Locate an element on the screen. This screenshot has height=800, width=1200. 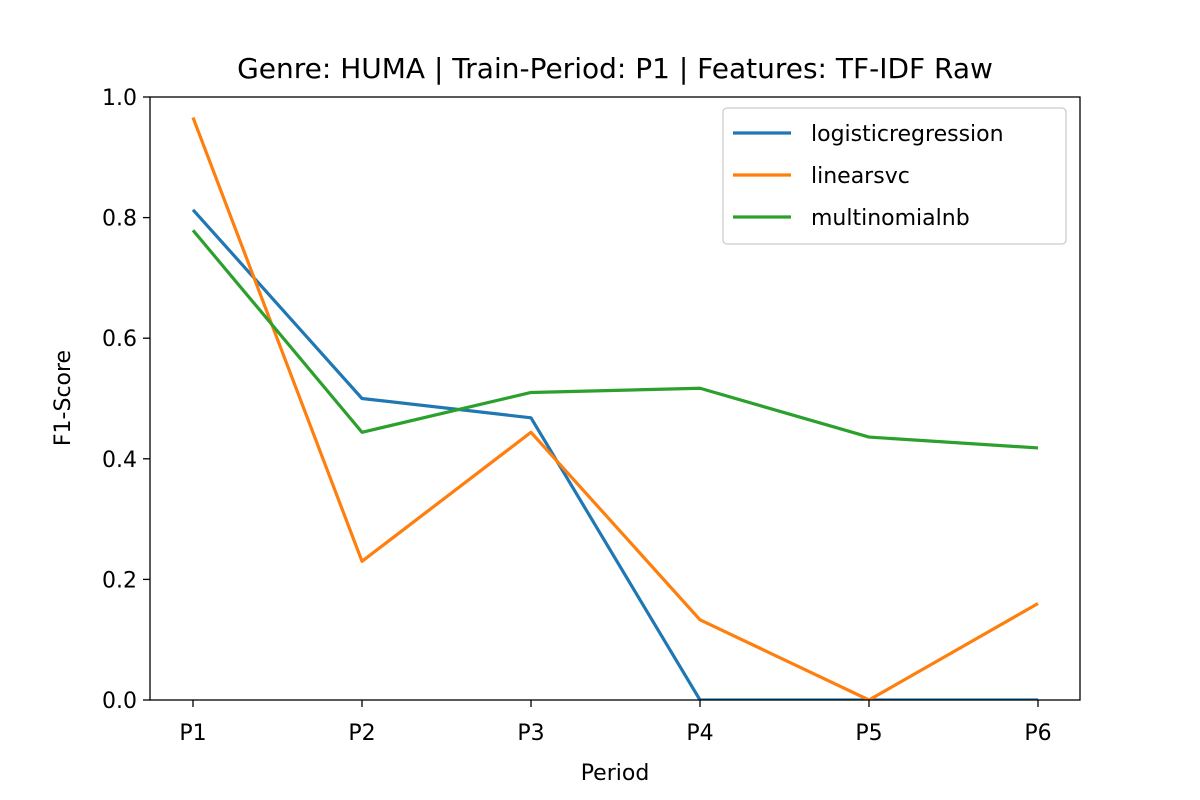
legend-label-multinomialnb: multinomialnb is located at coordinates (890, 218).